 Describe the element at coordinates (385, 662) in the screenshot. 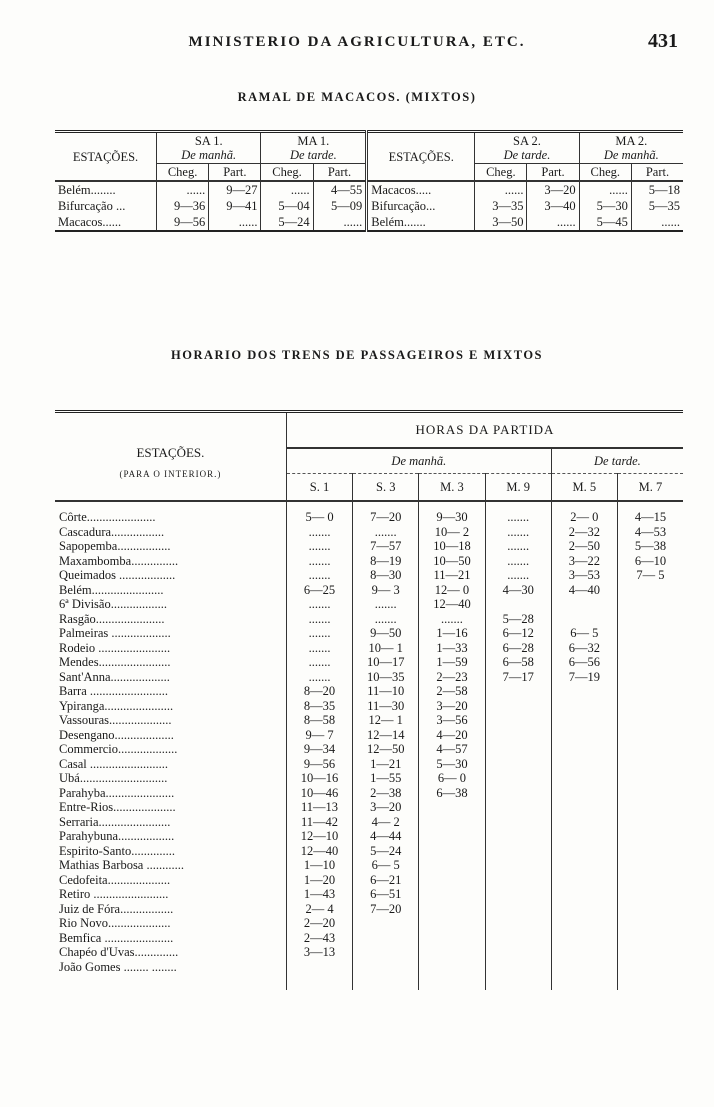

I see `time-cell: 10—17` at that location.